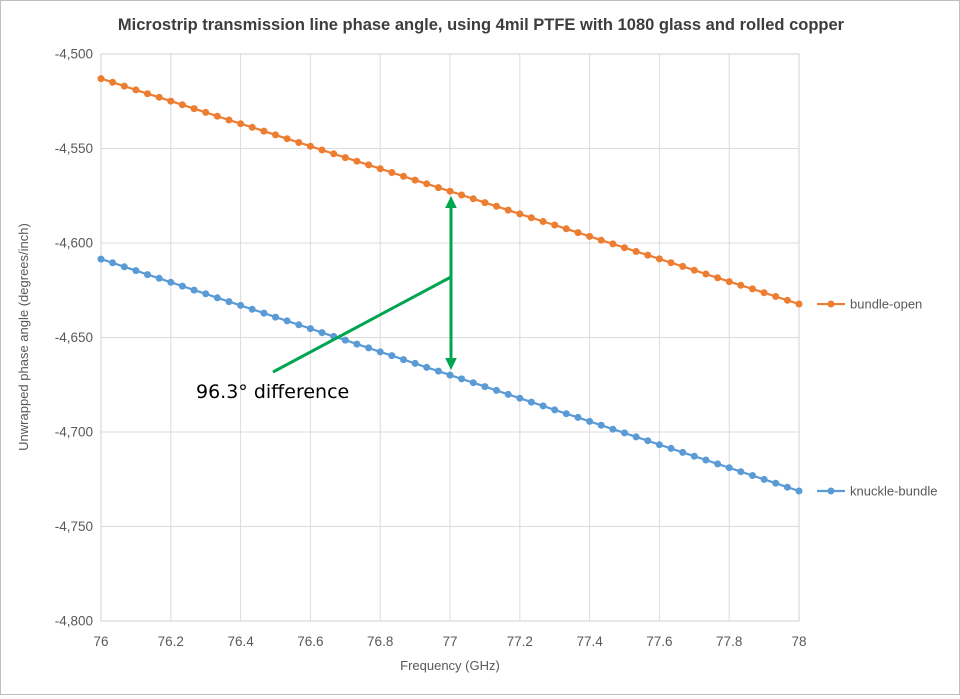  Describe the element at coordinates (449, 641) in the screenshot. I see `x-tick-label: 77` at that location.